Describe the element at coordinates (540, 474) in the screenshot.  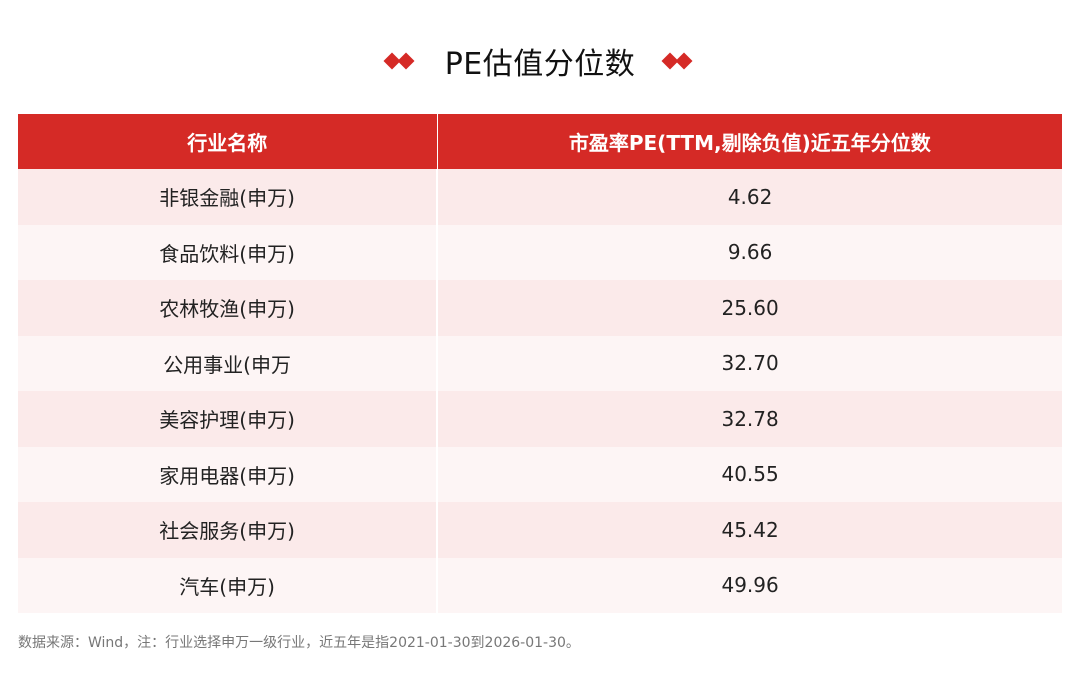
I see `table-row: 家用电器(申万) 40.55` at that location.